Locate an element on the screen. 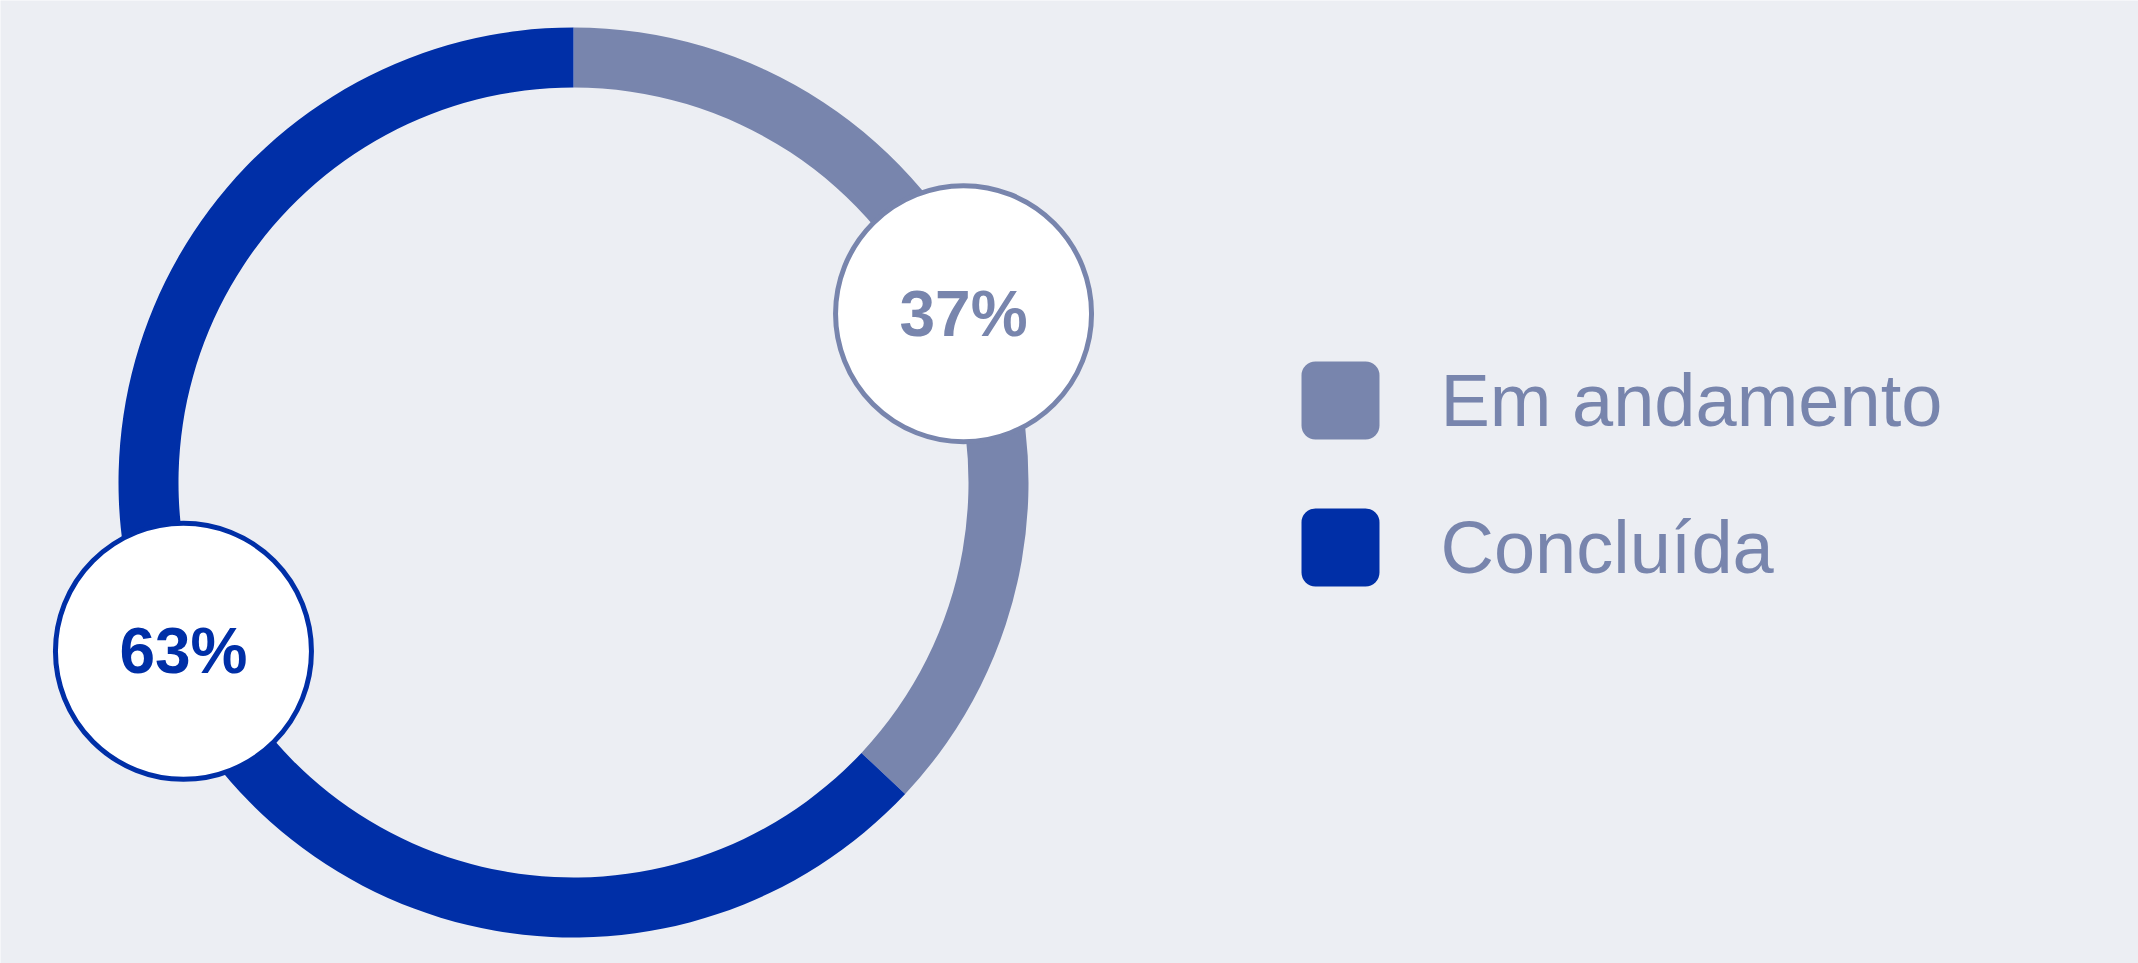 This screenshot has height=963, width=2138. legend-label: Concluída is located at coordinates (1607, 547).